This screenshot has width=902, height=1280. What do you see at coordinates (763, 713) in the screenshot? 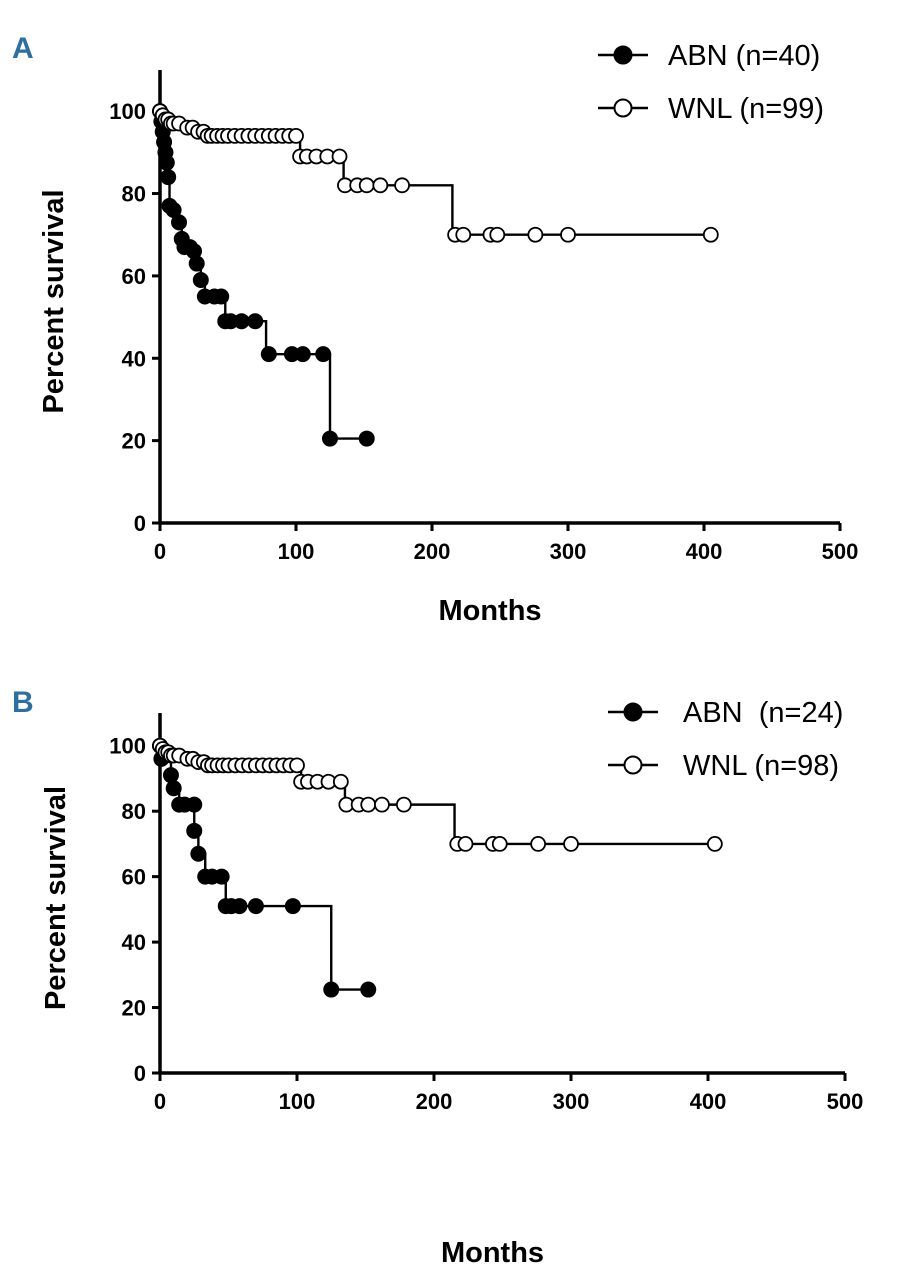
I see `legend-label: ABN (n=24)` at bounding box center [763, 713].